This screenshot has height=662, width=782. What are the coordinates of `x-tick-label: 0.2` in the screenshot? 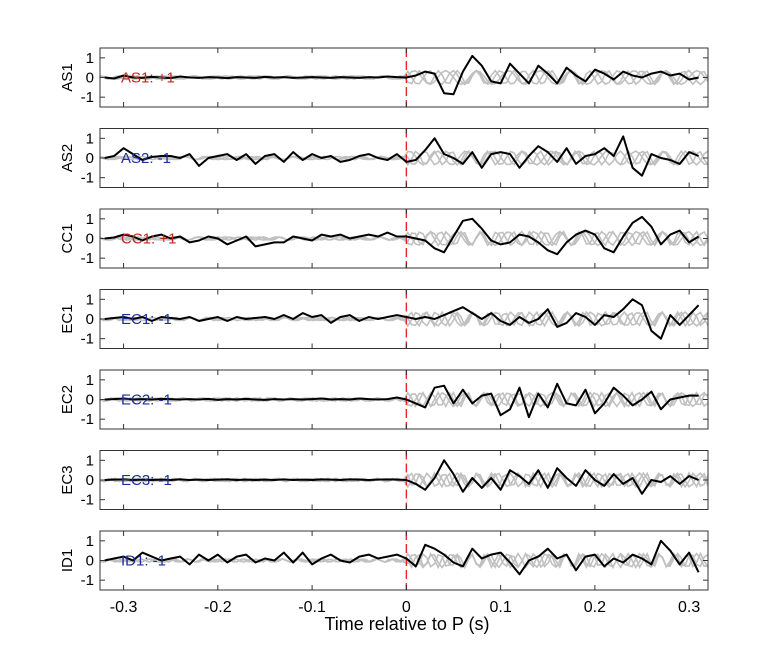 It's located at (595, 607).